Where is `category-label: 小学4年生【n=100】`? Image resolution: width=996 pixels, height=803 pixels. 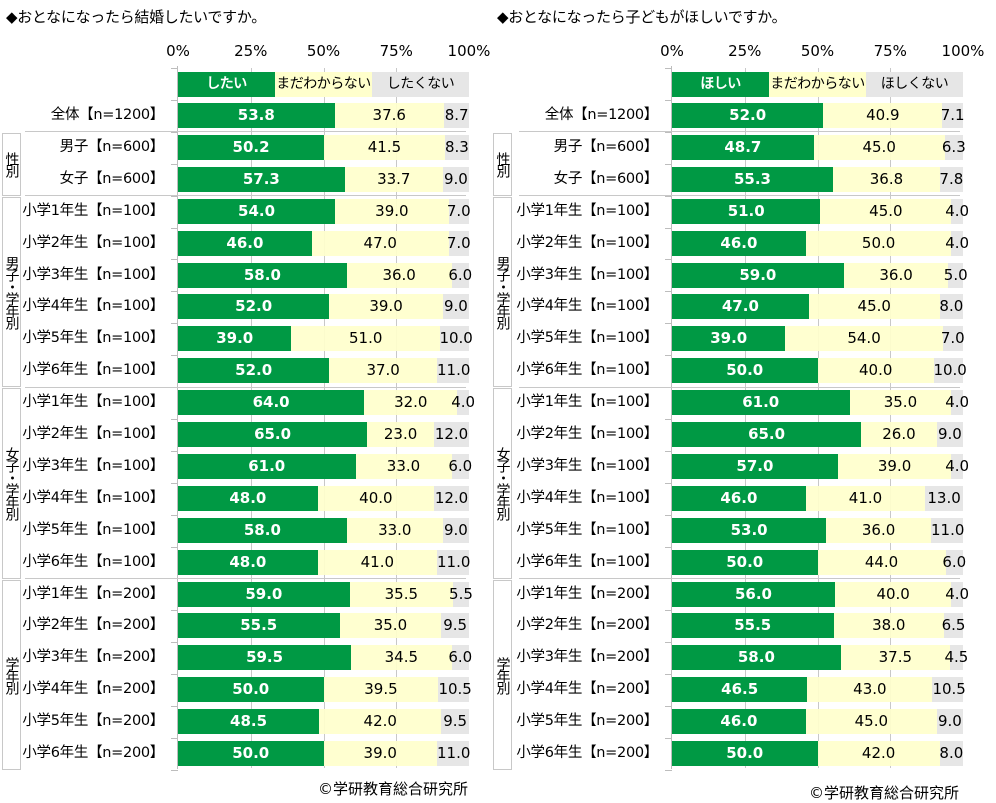 category-label: 小学4年生【n=100】 is located at coordinates (93, 306).